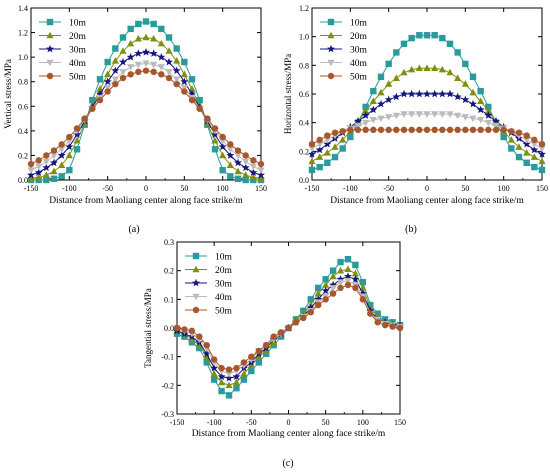 Image resolution: width=550 pixels, height=474 pixels. What do you see at coordinates (23, 155) in the screenshot?
I see `y-tick-label: 0.2` at bounding box center [23, 155].